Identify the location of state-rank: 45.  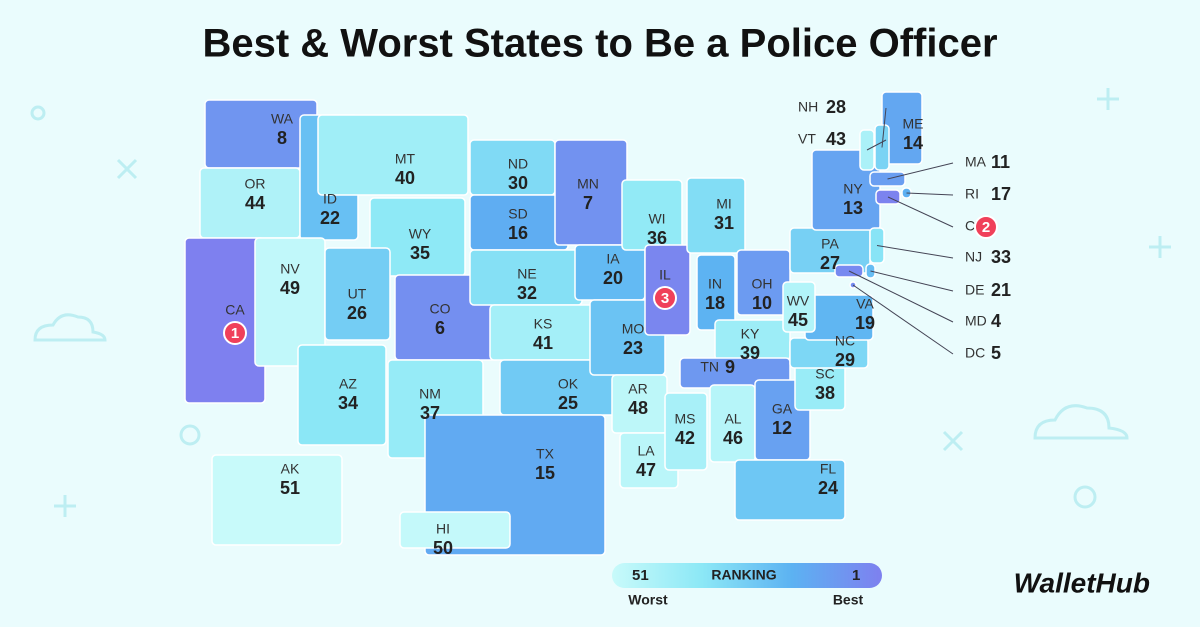
(798, 320).